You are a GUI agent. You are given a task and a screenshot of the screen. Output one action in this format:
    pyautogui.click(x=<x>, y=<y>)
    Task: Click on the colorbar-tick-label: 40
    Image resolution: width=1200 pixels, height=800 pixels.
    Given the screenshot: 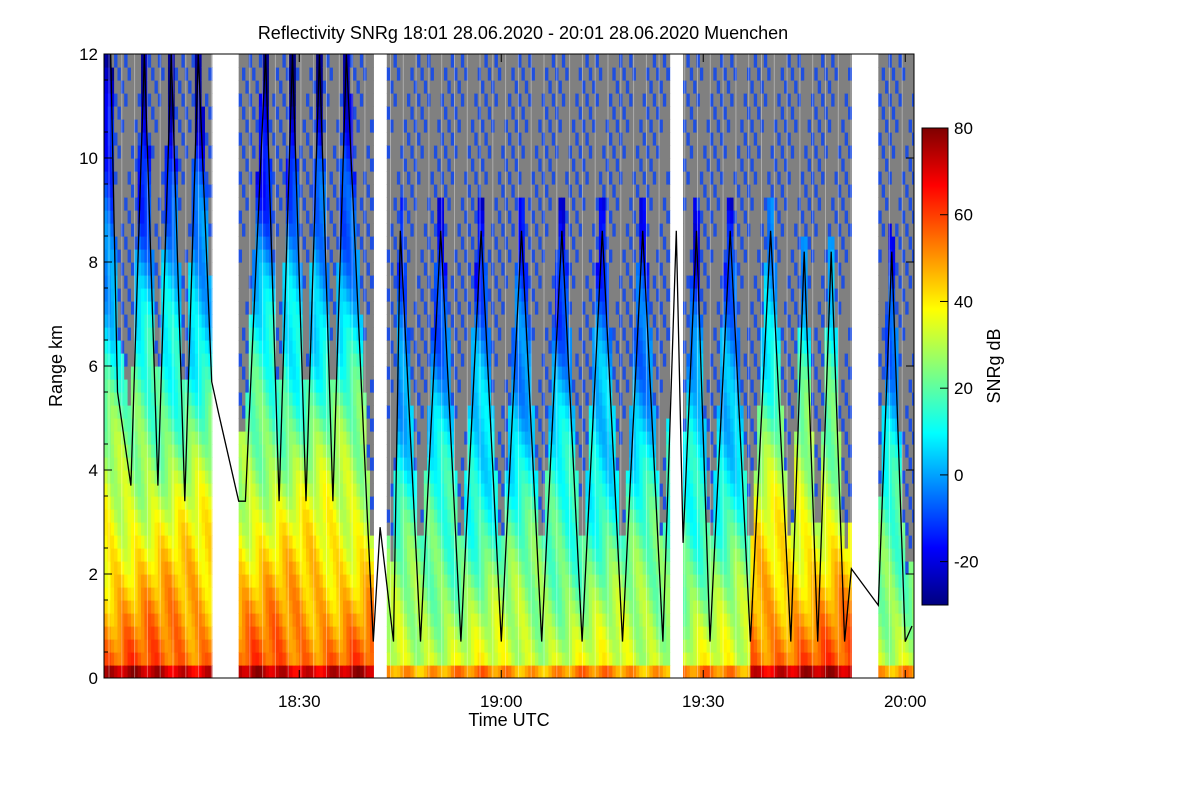 What is the action you would take?
    pyautogui.click(x=963, y=301)
    